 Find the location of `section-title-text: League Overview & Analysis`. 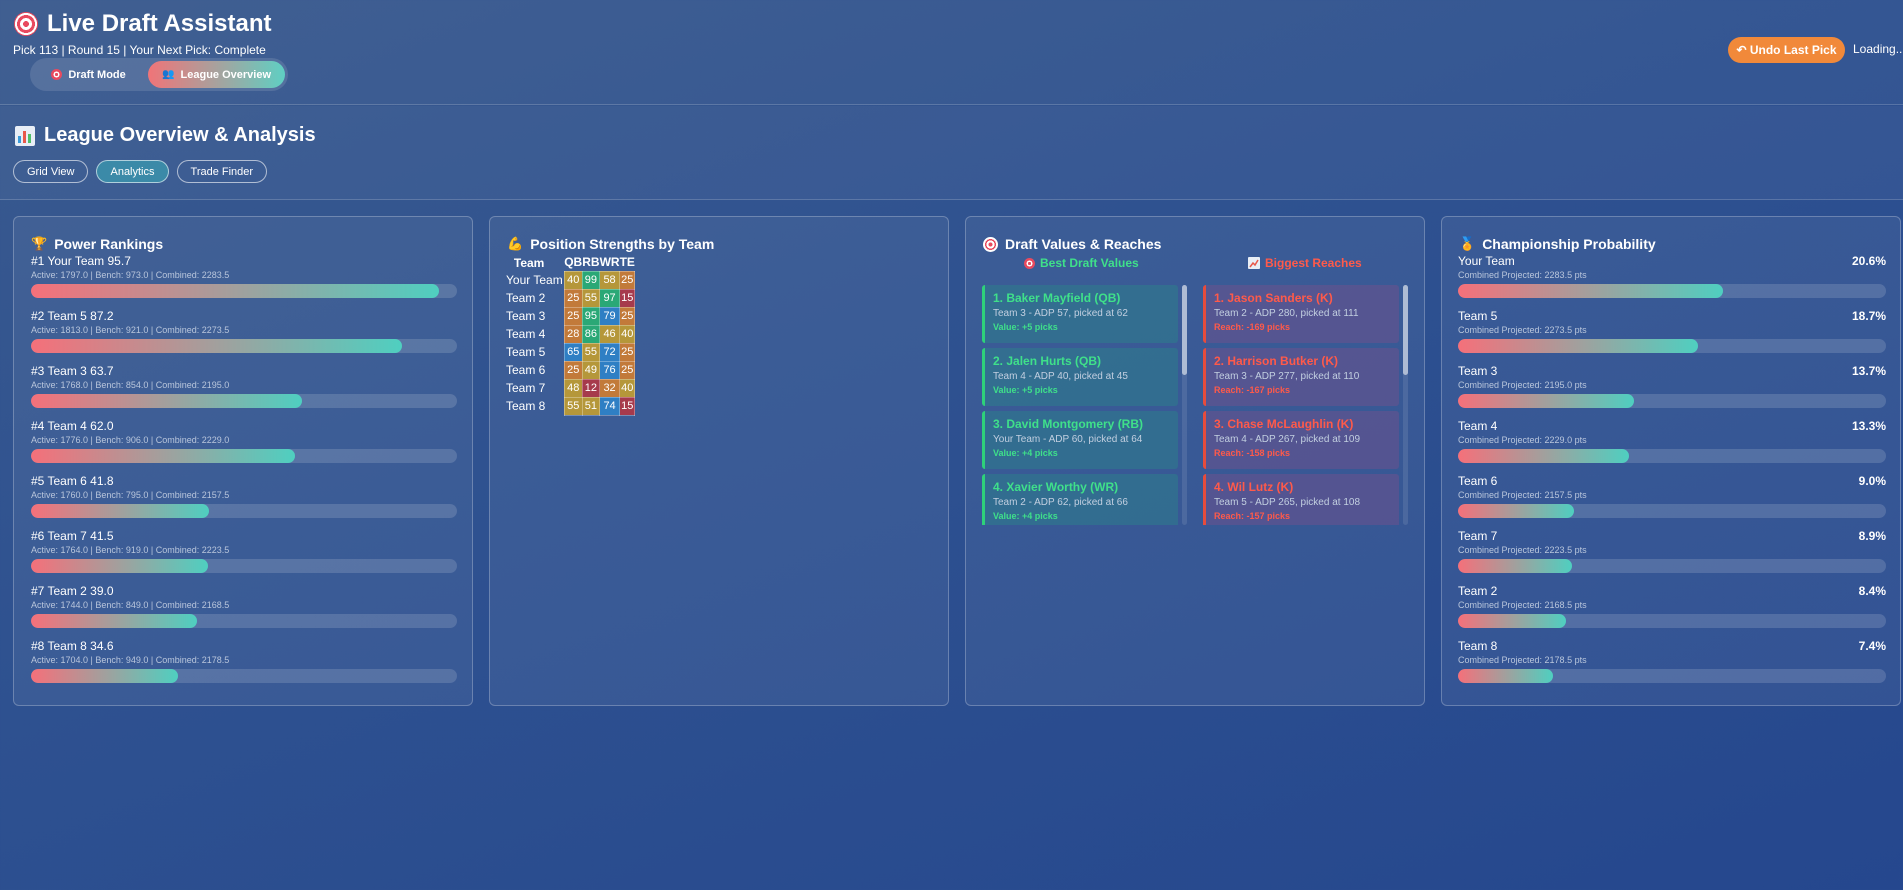

section-title-text: League Overview & Analysis is located at coordinates (180, 135).